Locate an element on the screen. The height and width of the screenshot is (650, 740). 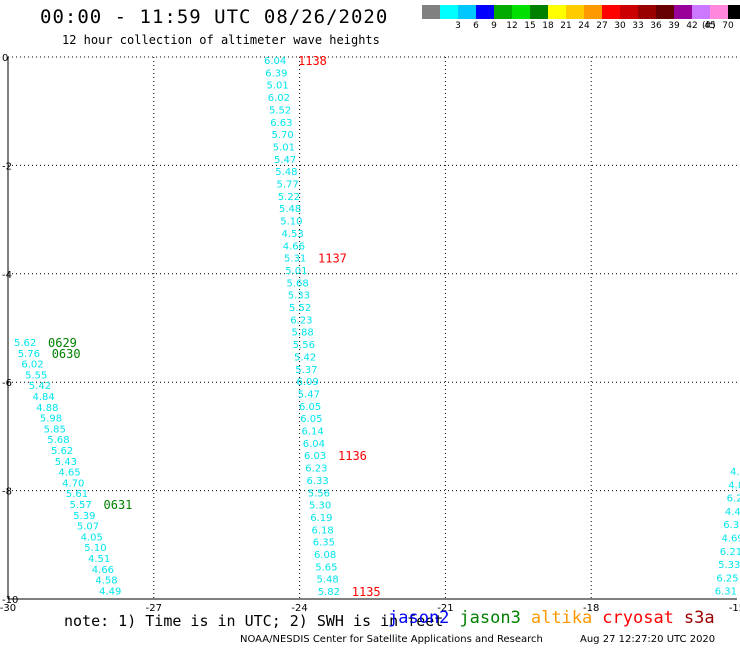
lat-tick-label: -10 is located at coordinates (10, 600).